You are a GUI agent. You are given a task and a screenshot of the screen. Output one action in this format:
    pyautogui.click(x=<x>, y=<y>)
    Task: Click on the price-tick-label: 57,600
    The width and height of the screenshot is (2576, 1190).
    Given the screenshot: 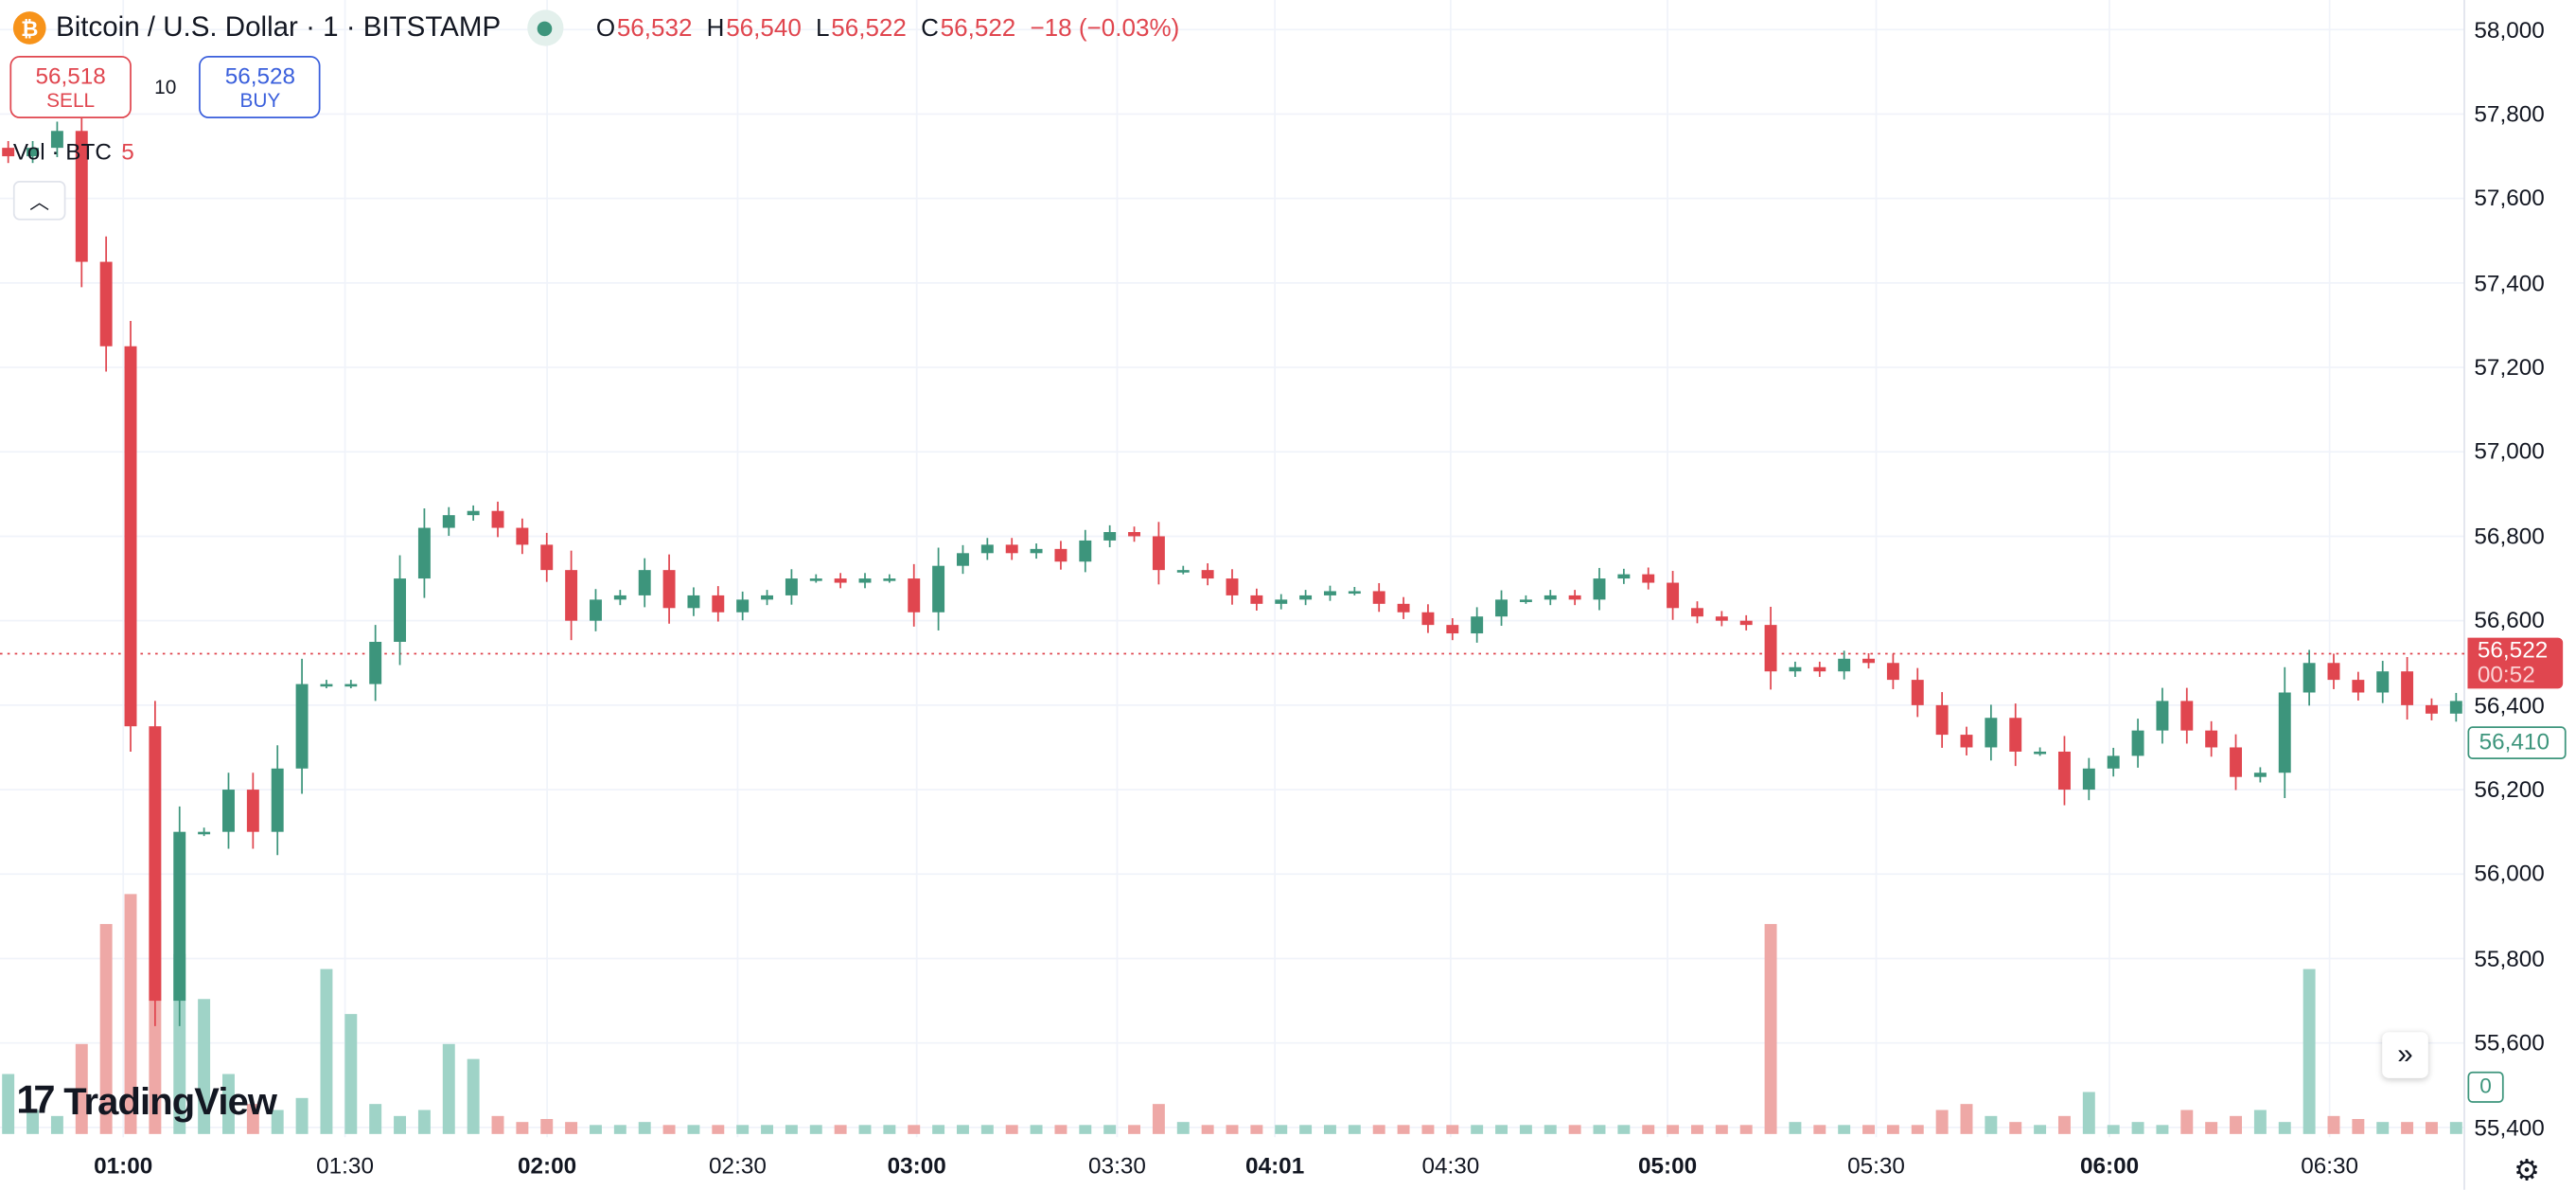 What is the action you would take?
    pyautogui.click(x=2509, y=197)
    